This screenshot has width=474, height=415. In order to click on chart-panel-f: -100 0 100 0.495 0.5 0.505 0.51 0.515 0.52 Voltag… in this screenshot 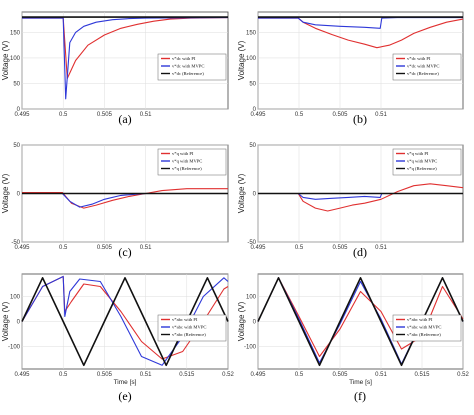, I will do `click(353, 329)`.